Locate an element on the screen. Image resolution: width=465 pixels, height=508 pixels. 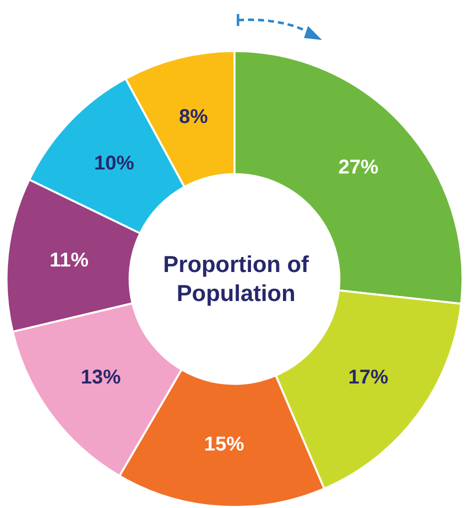
data-label: 15% is located at coordinates (224, 445).